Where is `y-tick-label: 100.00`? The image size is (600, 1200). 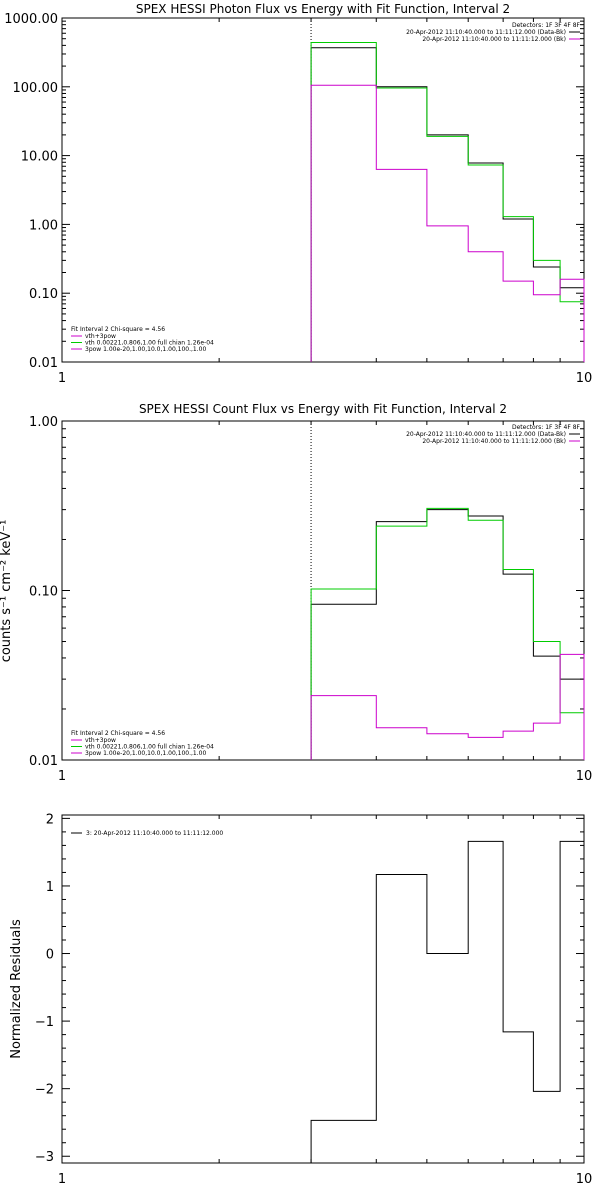
y-tick-label: 100.00 is located at coordinates (36, 88).